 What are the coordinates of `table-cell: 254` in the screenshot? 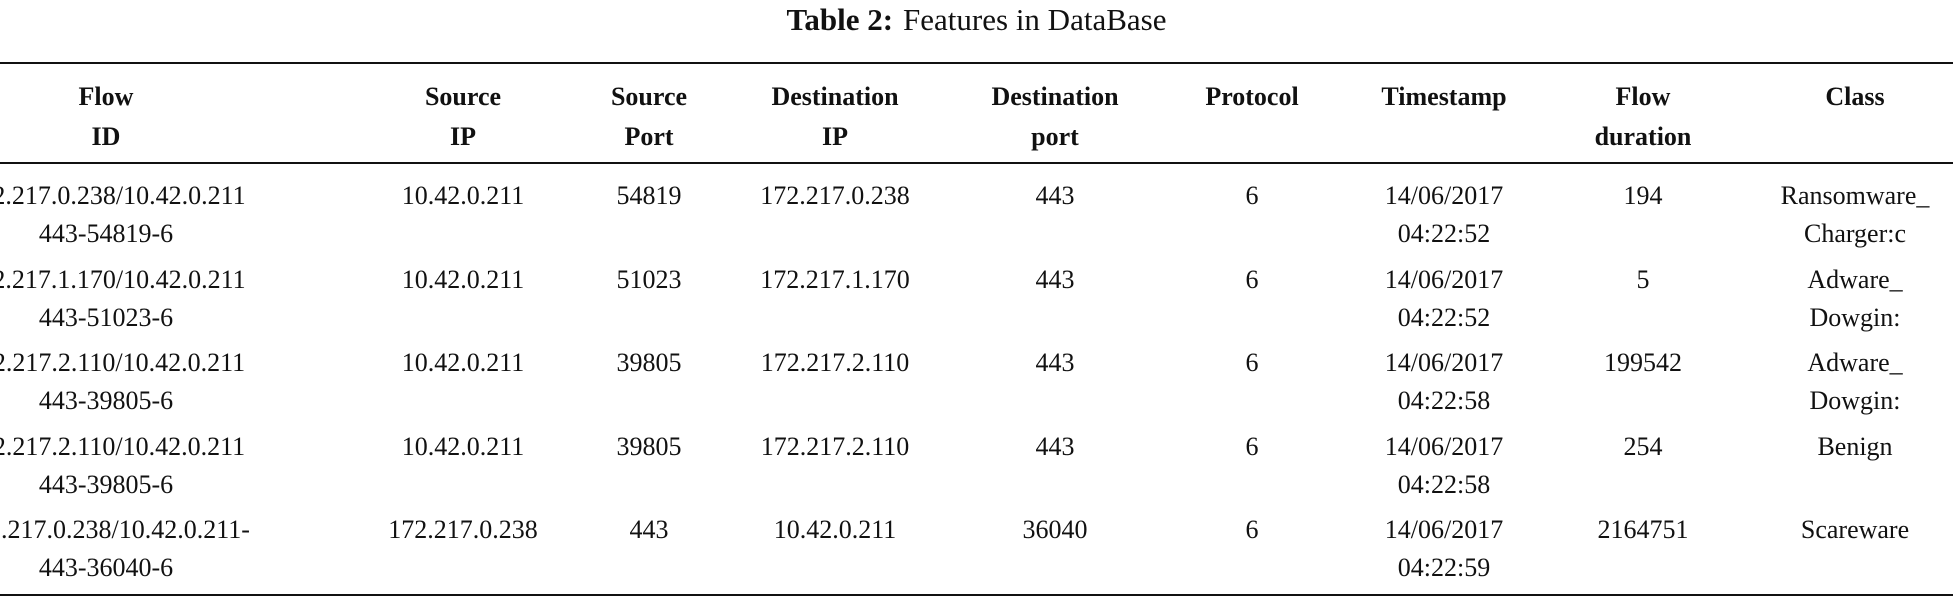 It's located at (1643, 446).